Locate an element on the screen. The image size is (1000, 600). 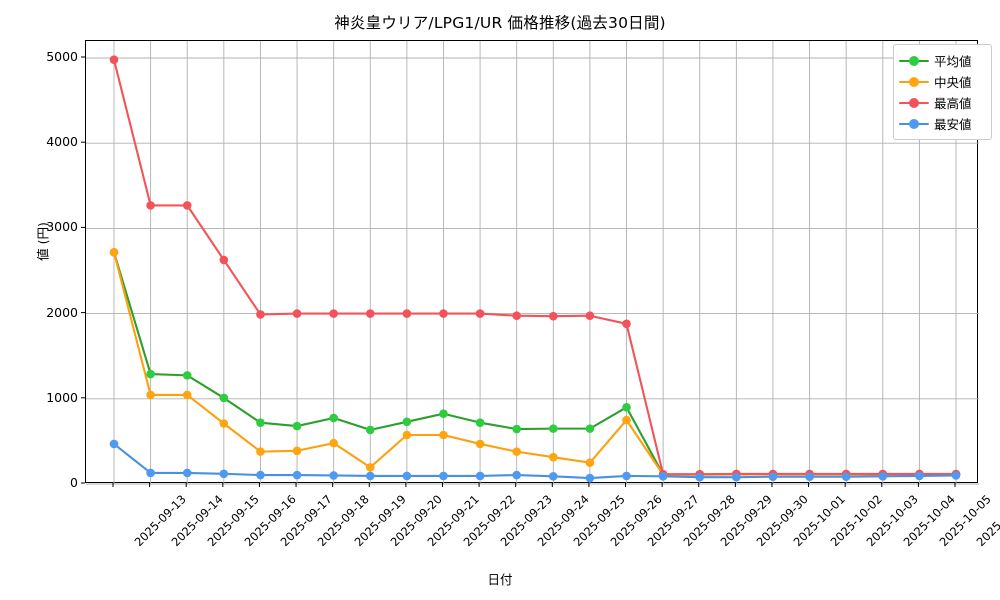
y-tick-label: 1000 is located at coordinates (62, 397).